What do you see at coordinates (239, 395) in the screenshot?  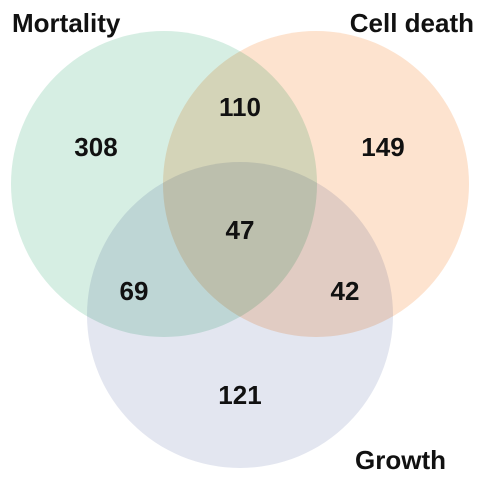 I see `count-growth-only: 121` at bounding box center [239, 395].